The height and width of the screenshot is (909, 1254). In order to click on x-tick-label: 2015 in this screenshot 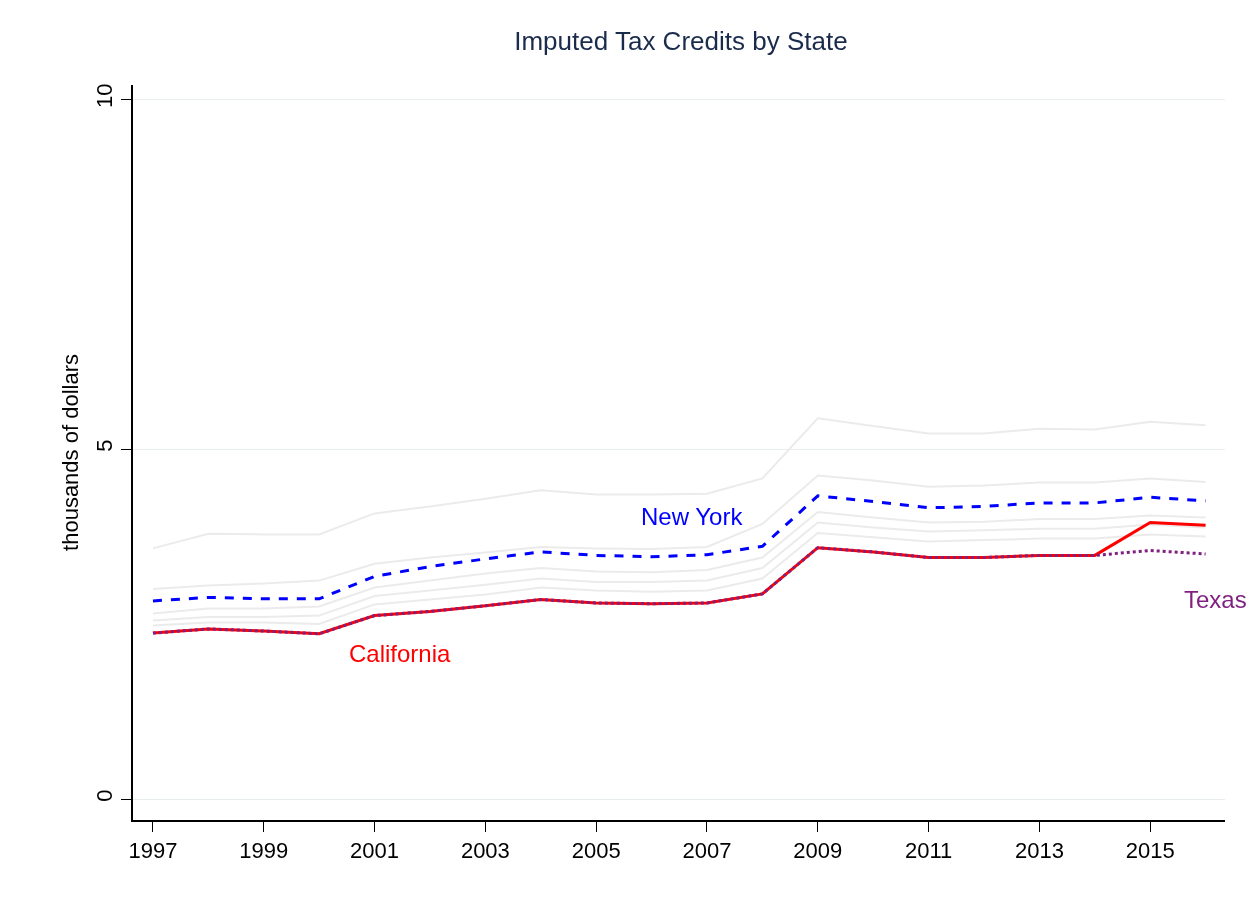, I will do `click(1150, 851)`.